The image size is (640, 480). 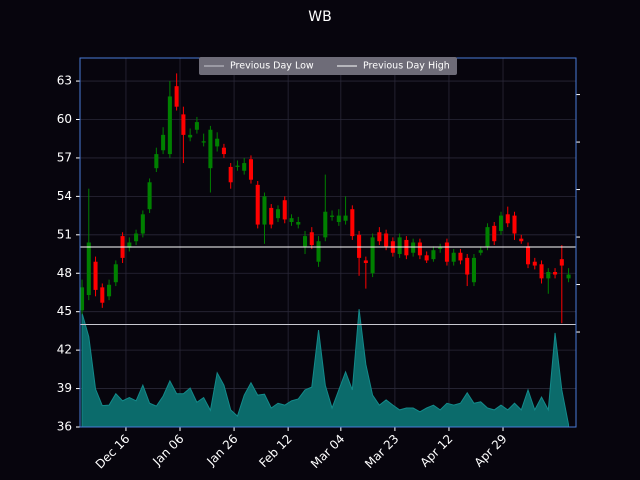 What do you see at coordinates (64, 388) in the screenshot?
I see `y-tick-label: 39` at bounding box center [64, 388].